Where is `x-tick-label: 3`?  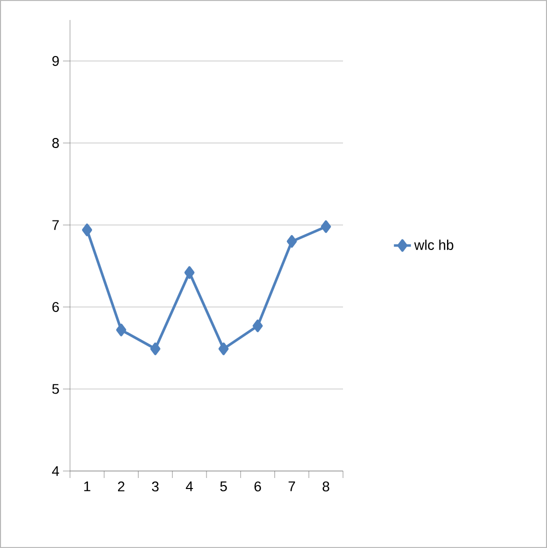
x-tick-label: 3 is located at coordinates (155, 487).